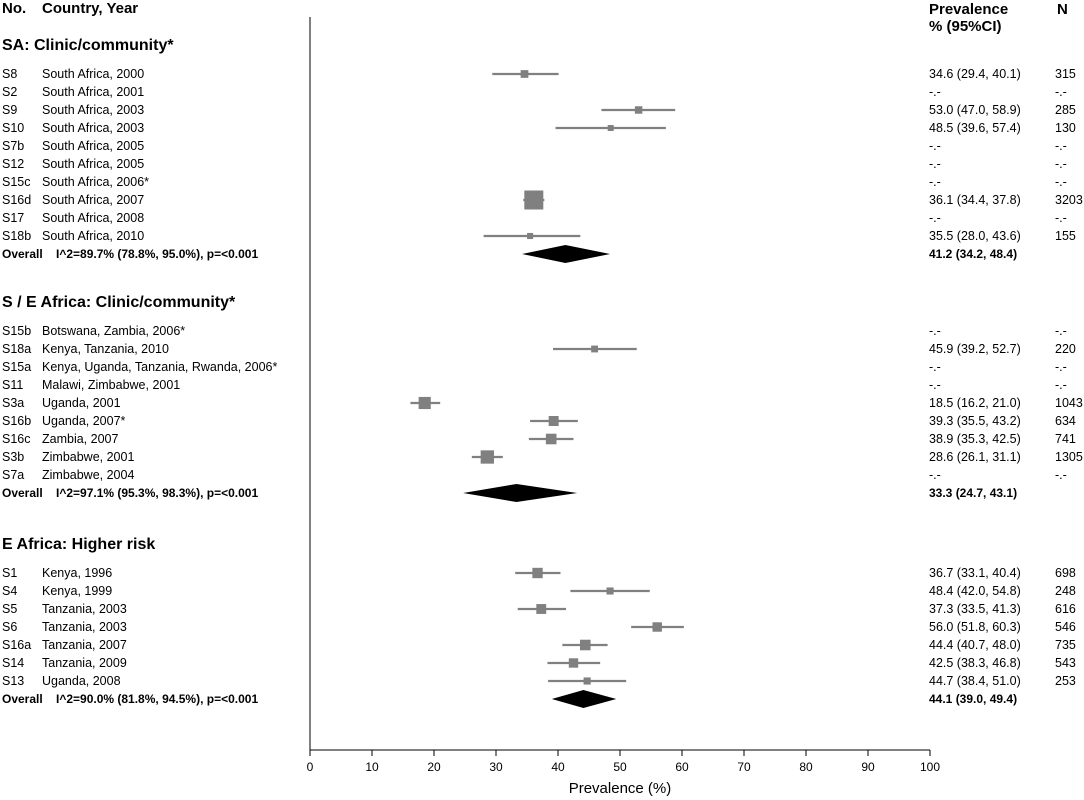  What do you see at coordinates (975, 573) in the screenshot?
I see `study-estimate-text: 36.7 (33.1, 40.4)` at bounding box center [975, 573].